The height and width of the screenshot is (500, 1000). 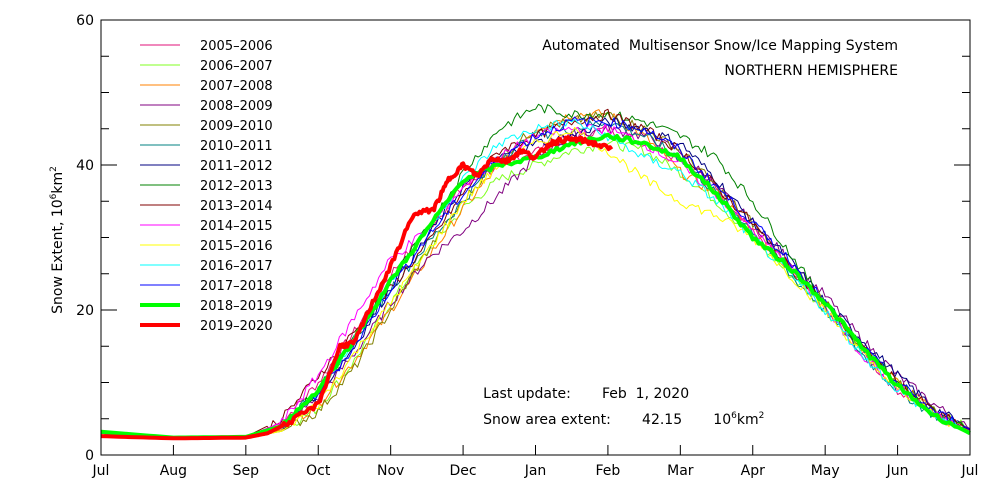 What do you see at coordinates (236, 306) in the screenshot?
I see `legend-label: 2018–2019` at bounding box center [236, 306].